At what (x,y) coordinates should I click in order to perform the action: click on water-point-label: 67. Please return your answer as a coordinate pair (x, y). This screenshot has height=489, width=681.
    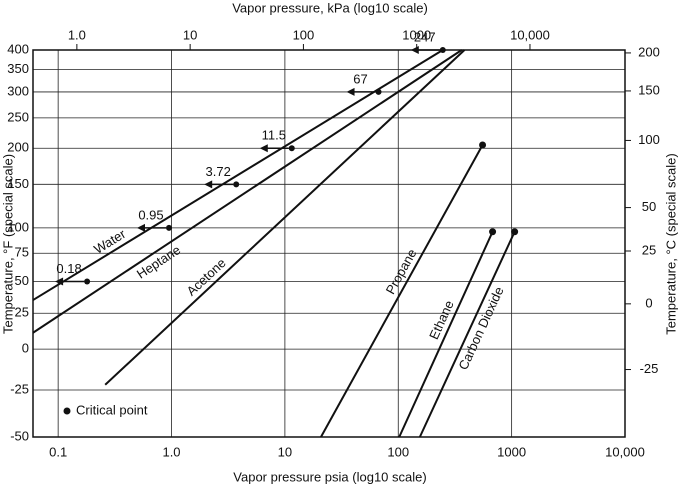
    Looking at the image, I should click on (360, 78).